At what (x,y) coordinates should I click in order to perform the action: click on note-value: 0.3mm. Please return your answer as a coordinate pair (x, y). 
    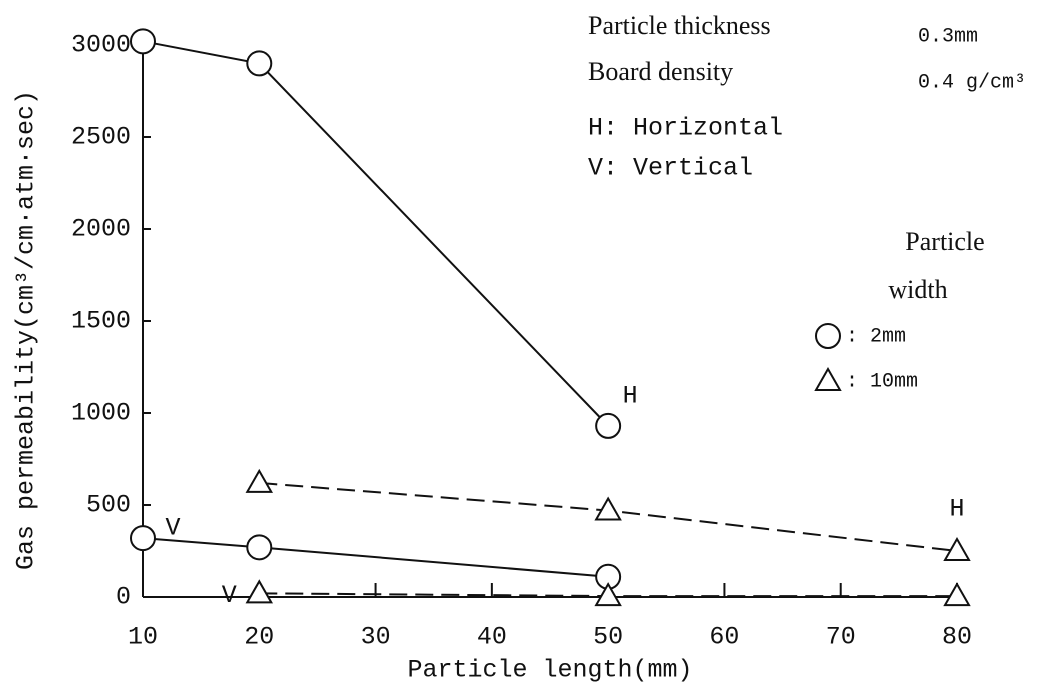
    Looking at the image, I should click on (948, 36).